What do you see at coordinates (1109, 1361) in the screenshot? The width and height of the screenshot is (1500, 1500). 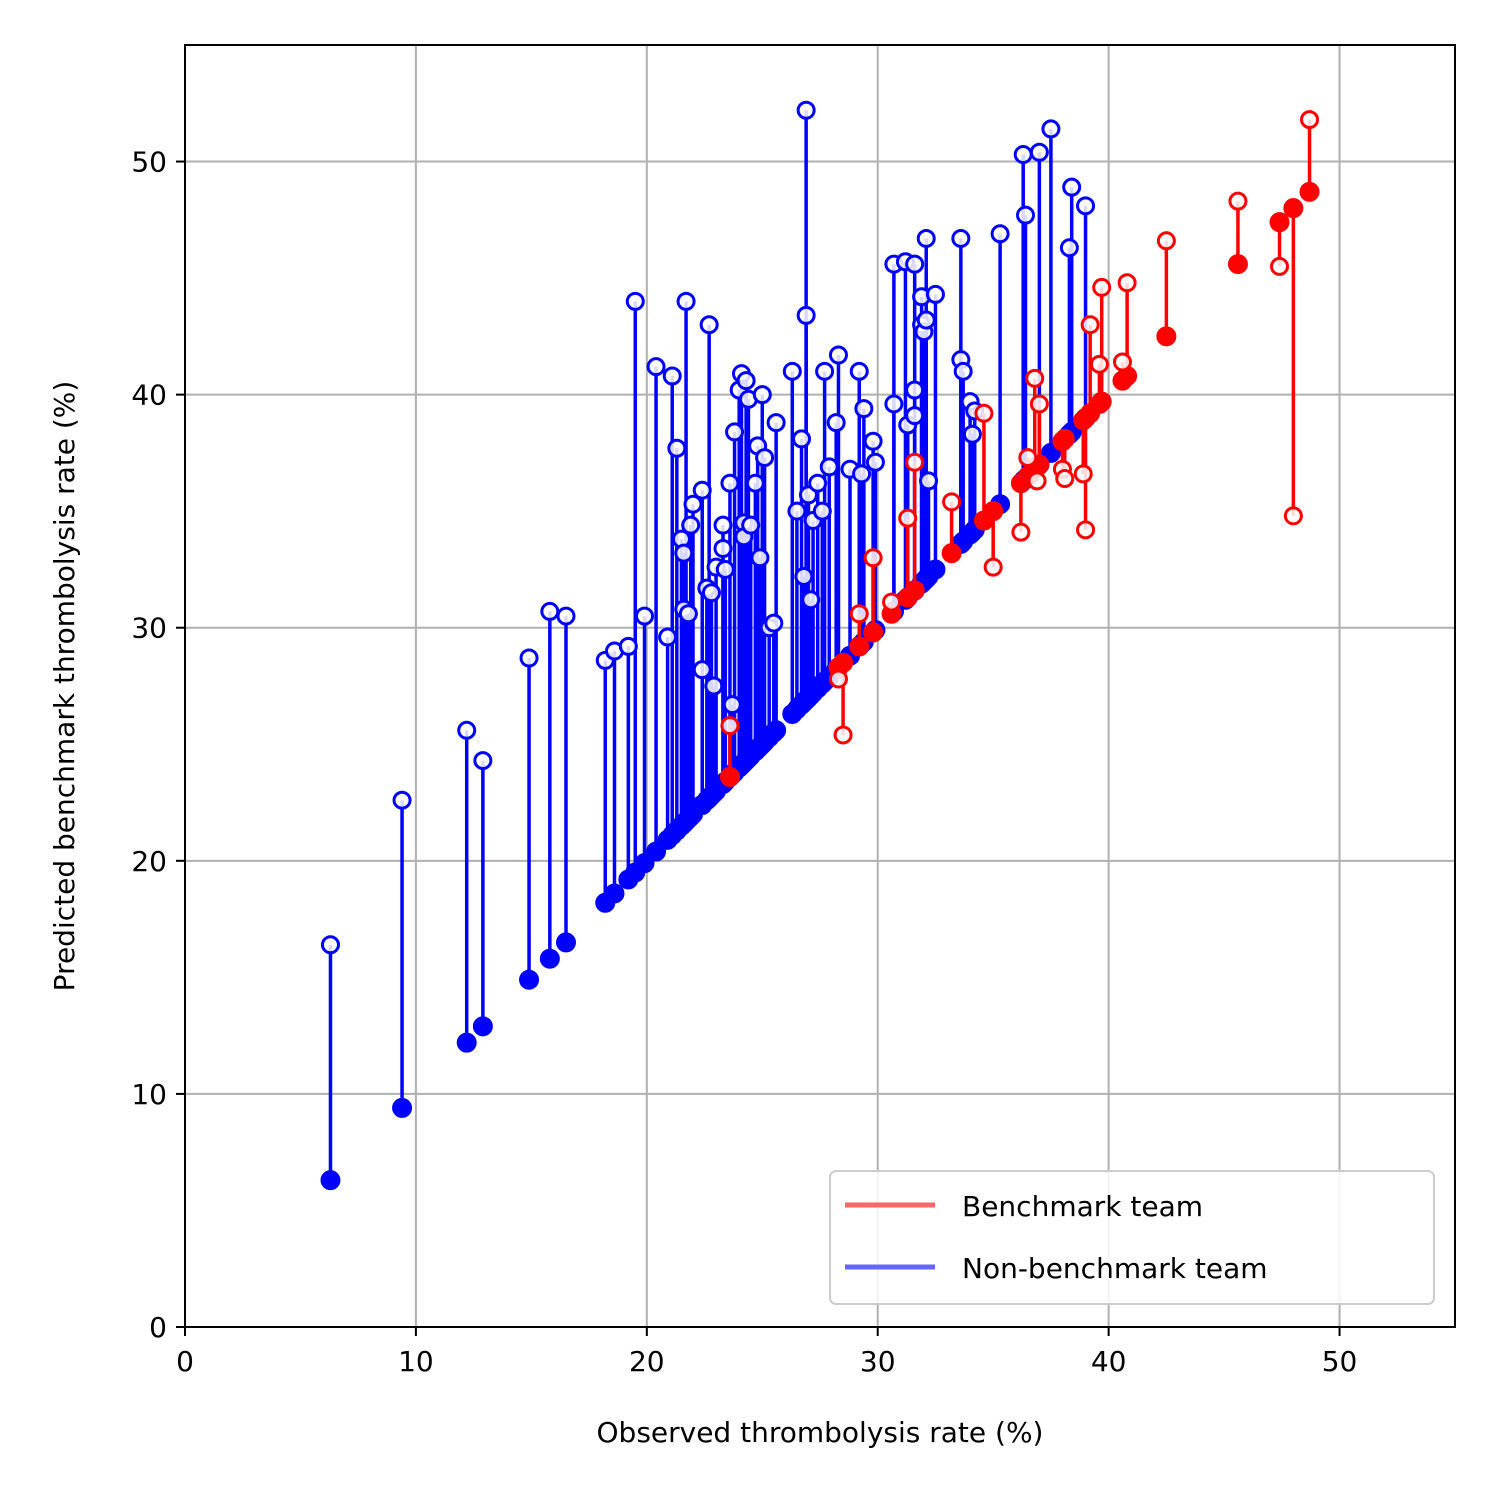 I see `x-tick-label: 40` at bounding box center [1109, 1361].